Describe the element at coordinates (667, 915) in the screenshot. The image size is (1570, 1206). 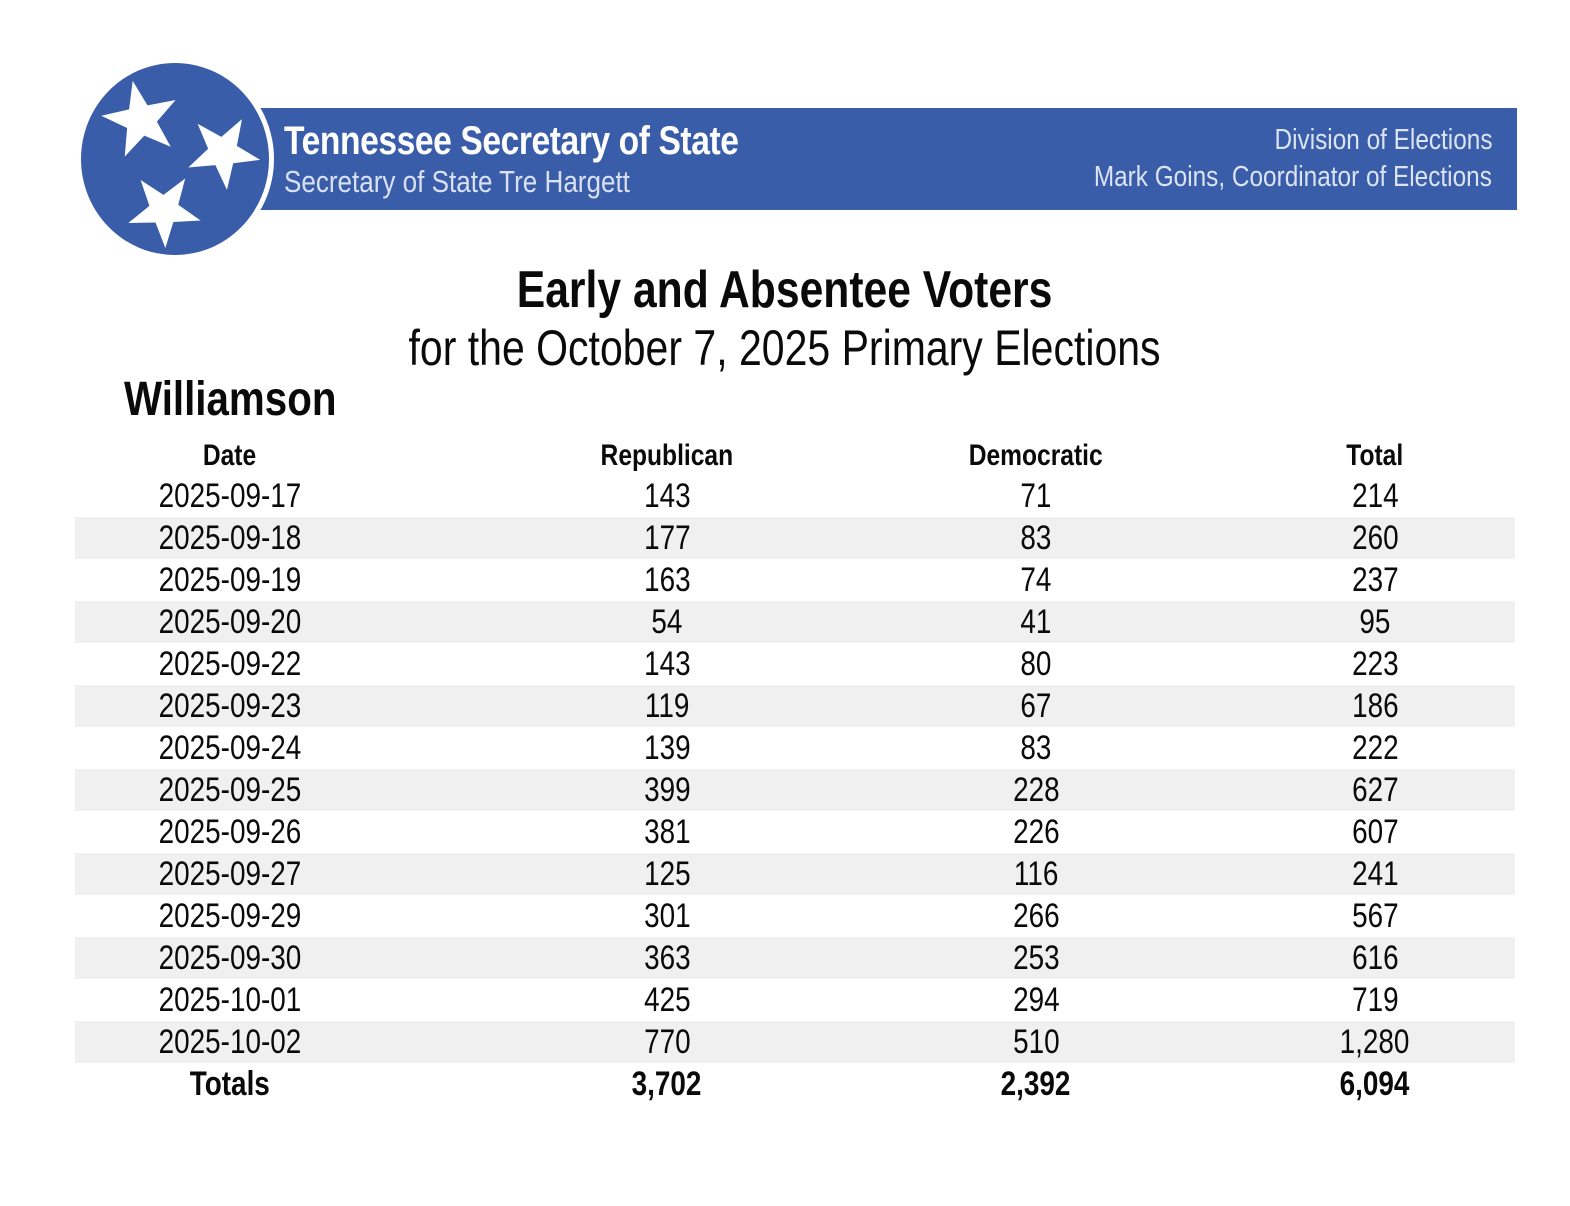
I see `table-cell: 301` at that location.